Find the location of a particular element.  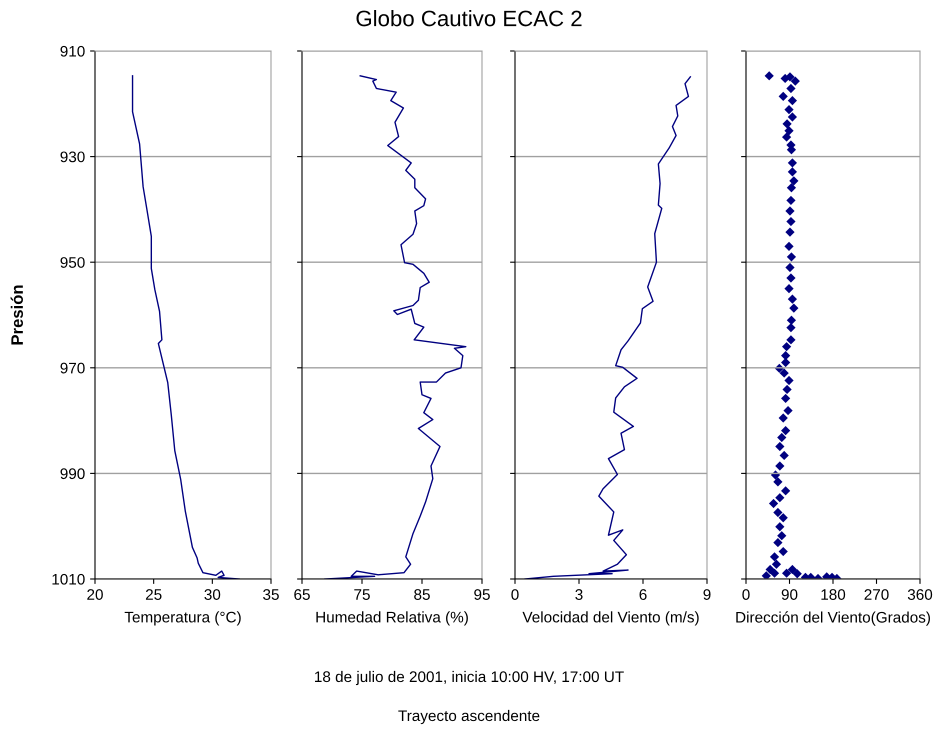

x-tick-label: 35 is located at coordinates (271, 594).